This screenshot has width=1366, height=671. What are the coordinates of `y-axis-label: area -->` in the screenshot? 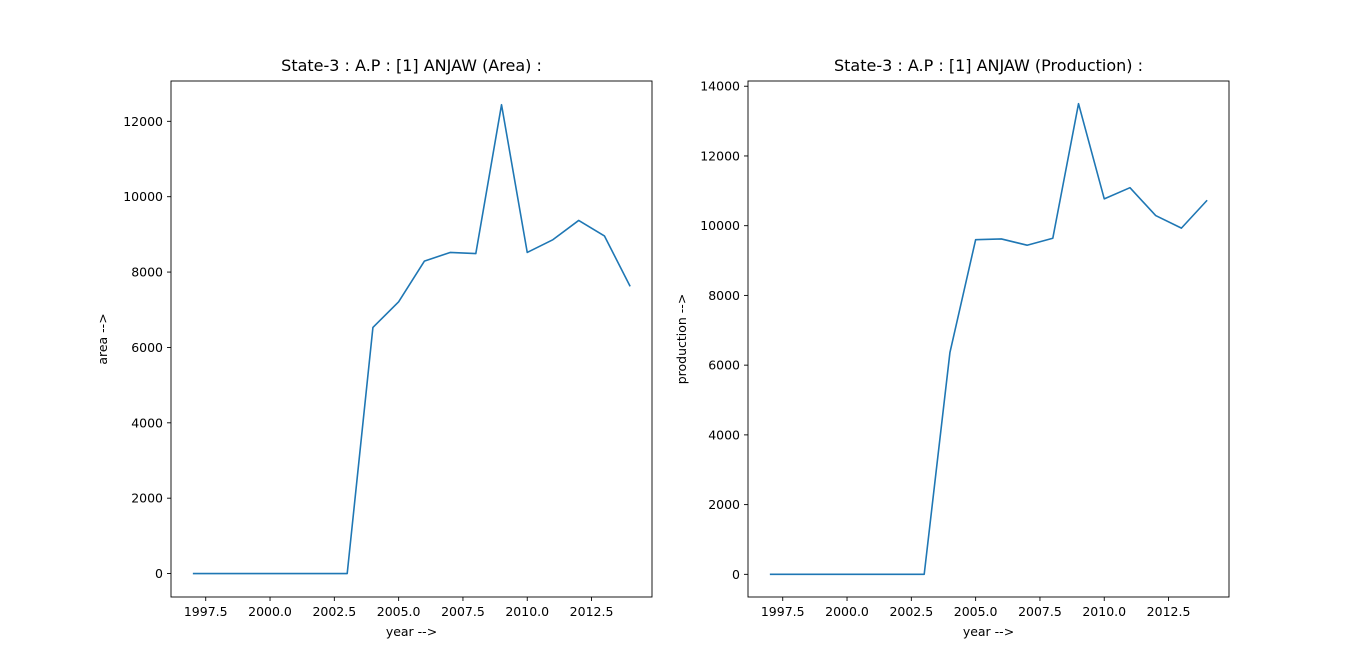 It's located at (102, 338).